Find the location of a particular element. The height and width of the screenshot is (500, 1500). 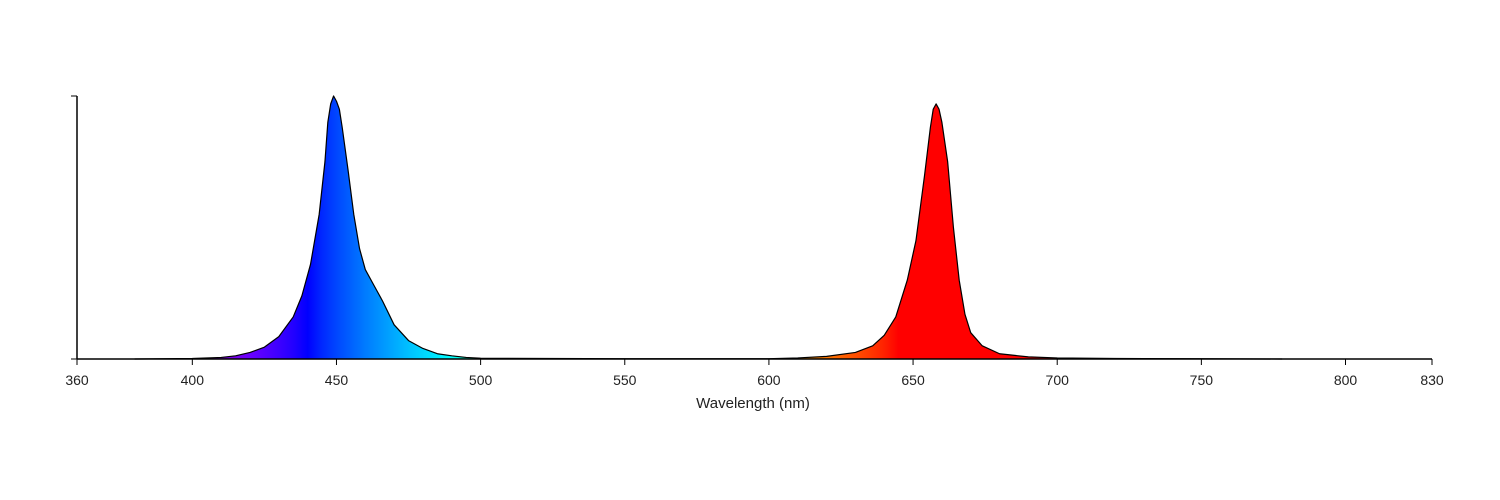

x-tick-label: 600 is located at coordinates (769, 380).